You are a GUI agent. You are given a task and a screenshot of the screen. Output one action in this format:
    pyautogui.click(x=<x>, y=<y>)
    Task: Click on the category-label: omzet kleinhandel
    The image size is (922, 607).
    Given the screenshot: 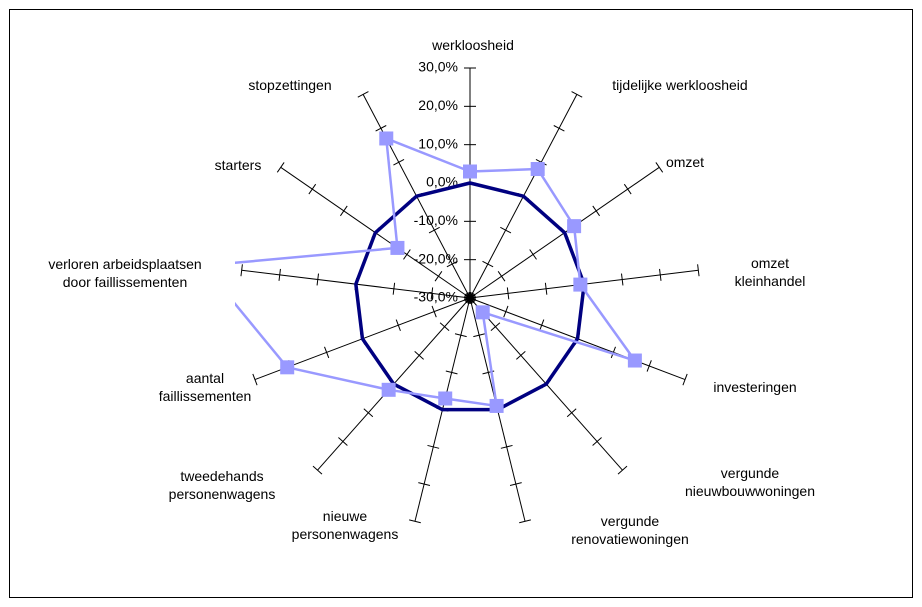 What is the action you would take?
    pyautogui.click(x=770, y=272)
    